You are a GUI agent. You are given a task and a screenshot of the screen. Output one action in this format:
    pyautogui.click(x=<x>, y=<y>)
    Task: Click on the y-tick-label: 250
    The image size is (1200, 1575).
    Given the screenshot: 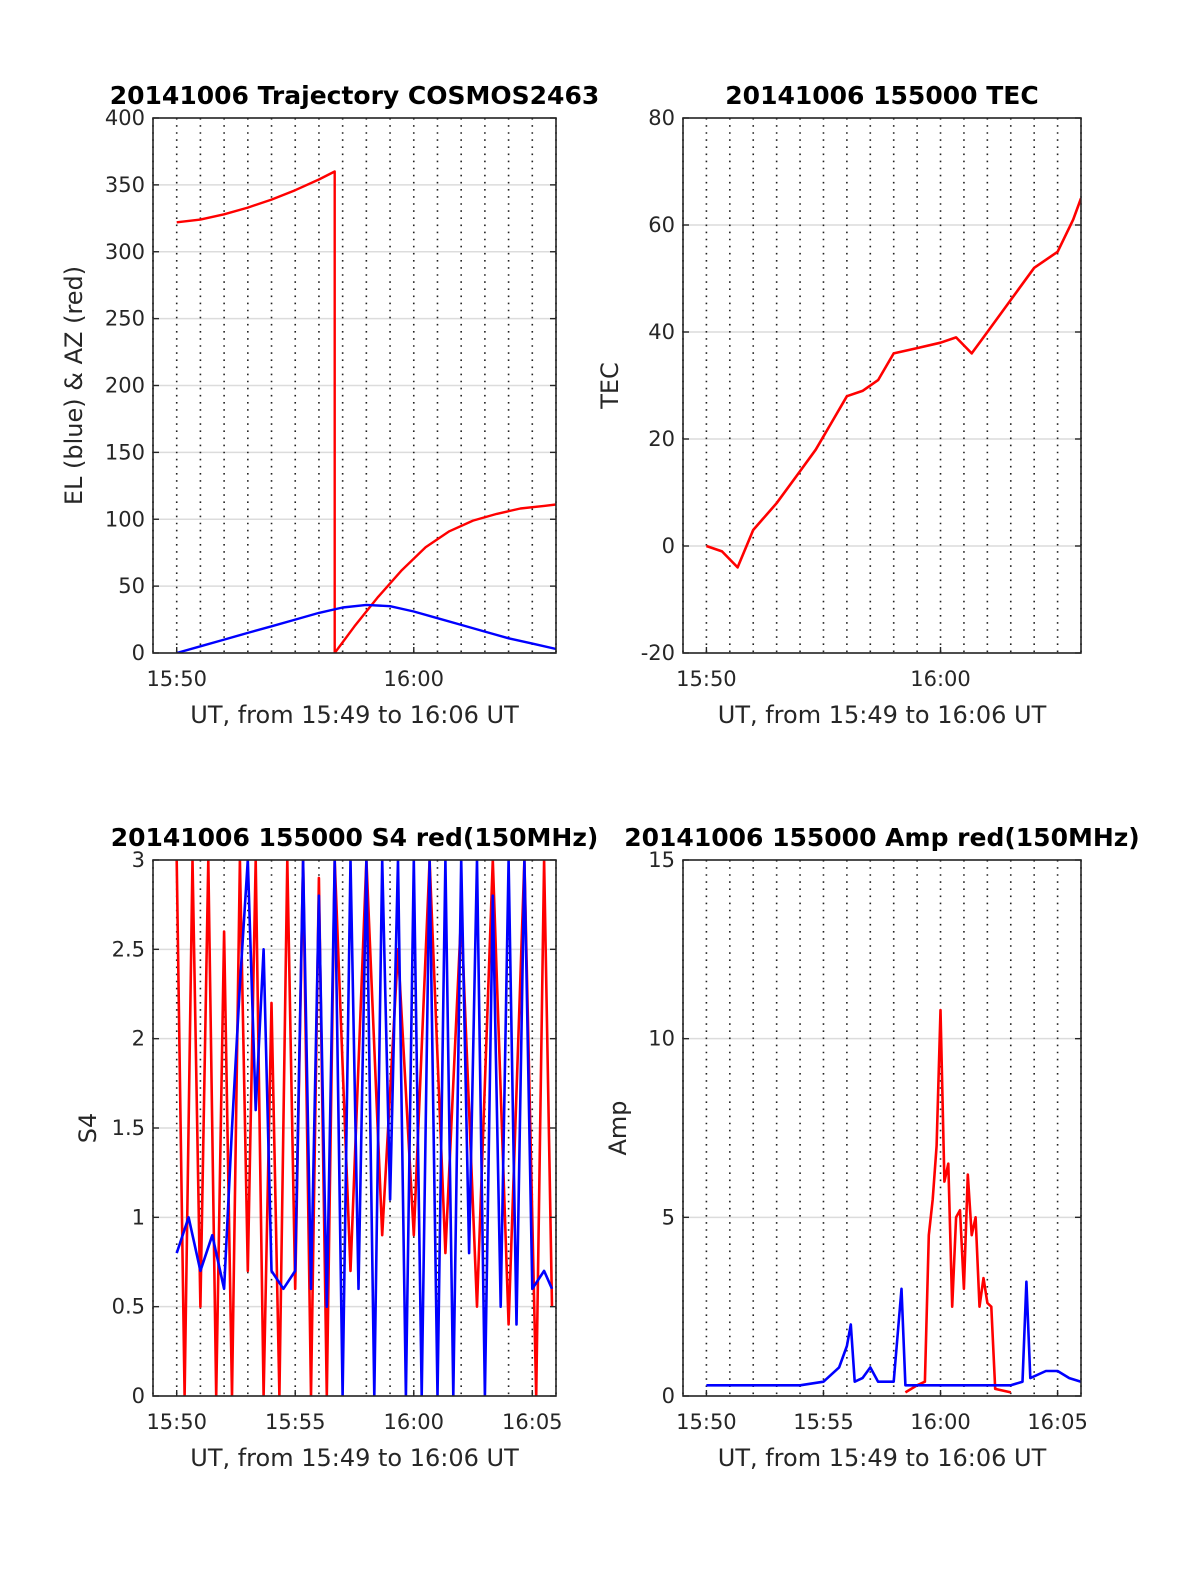 What is the action you would take?
    pyautogui.click(x=125, y=319)
    